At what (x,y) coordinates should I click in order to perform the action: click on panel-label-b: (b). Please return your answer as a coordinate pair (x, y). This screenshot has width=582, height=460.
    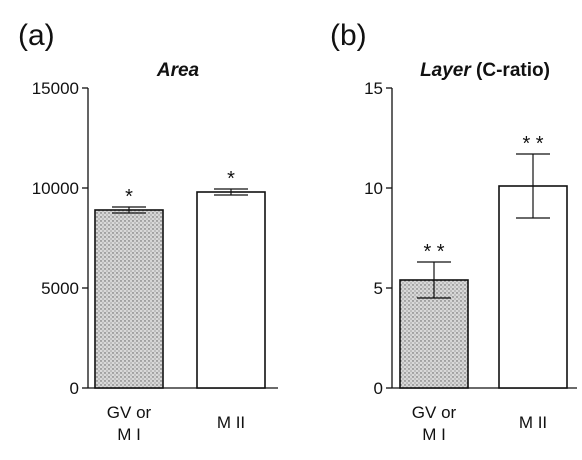
    Looking at the image, I should click on (348, 35).